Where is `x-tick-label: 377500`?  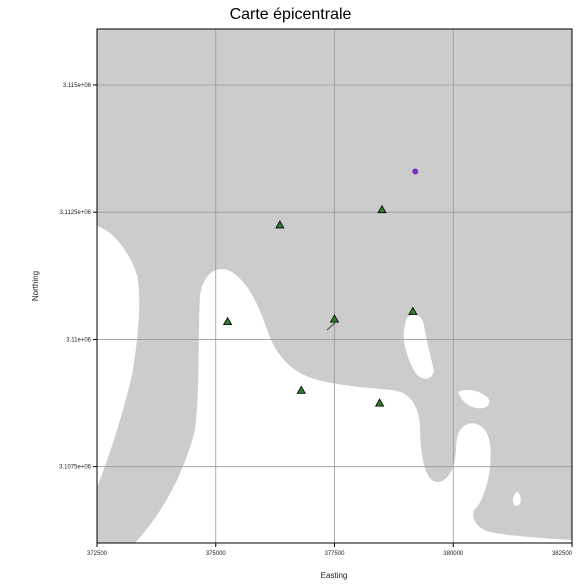 x-tick-label: 377500 is located at coordinates (334, 554).